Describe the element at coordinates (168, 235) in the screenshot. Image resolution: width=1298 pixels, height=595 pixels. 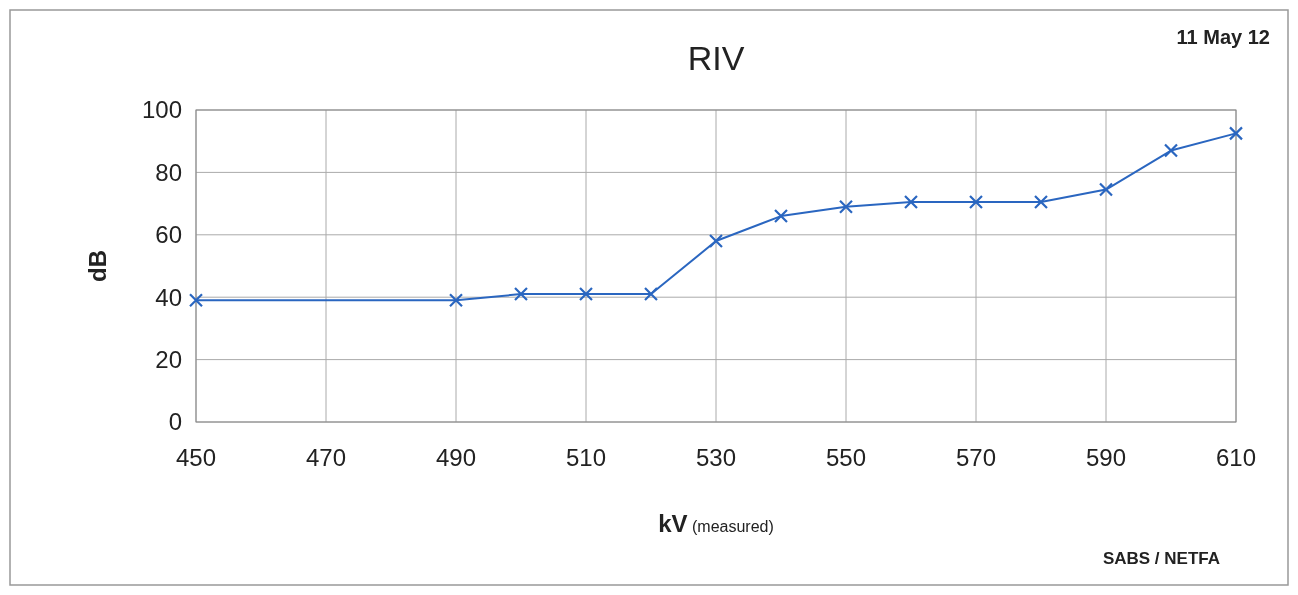
I see `y-tick-label: 60` at that location.